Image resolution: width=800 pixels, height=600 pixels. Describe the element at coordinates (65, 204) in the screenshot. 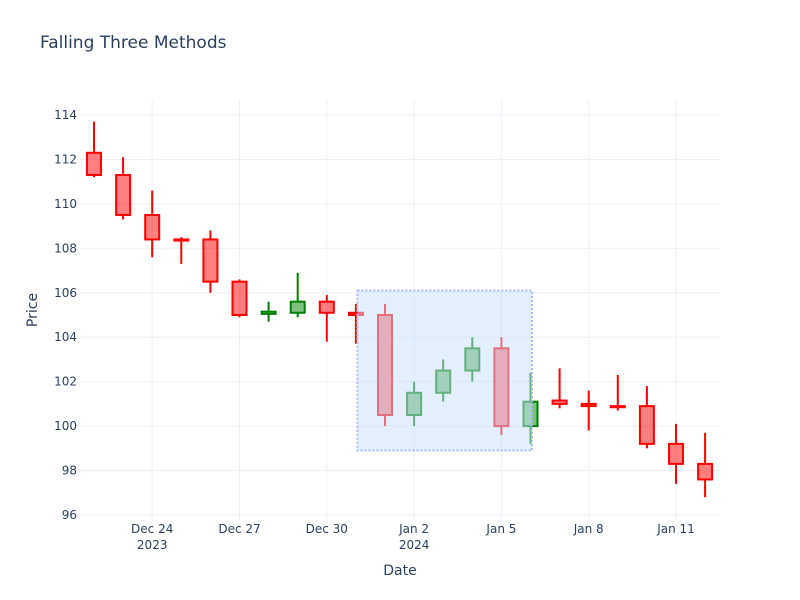

I see `y-tick-label: 110` at that location.